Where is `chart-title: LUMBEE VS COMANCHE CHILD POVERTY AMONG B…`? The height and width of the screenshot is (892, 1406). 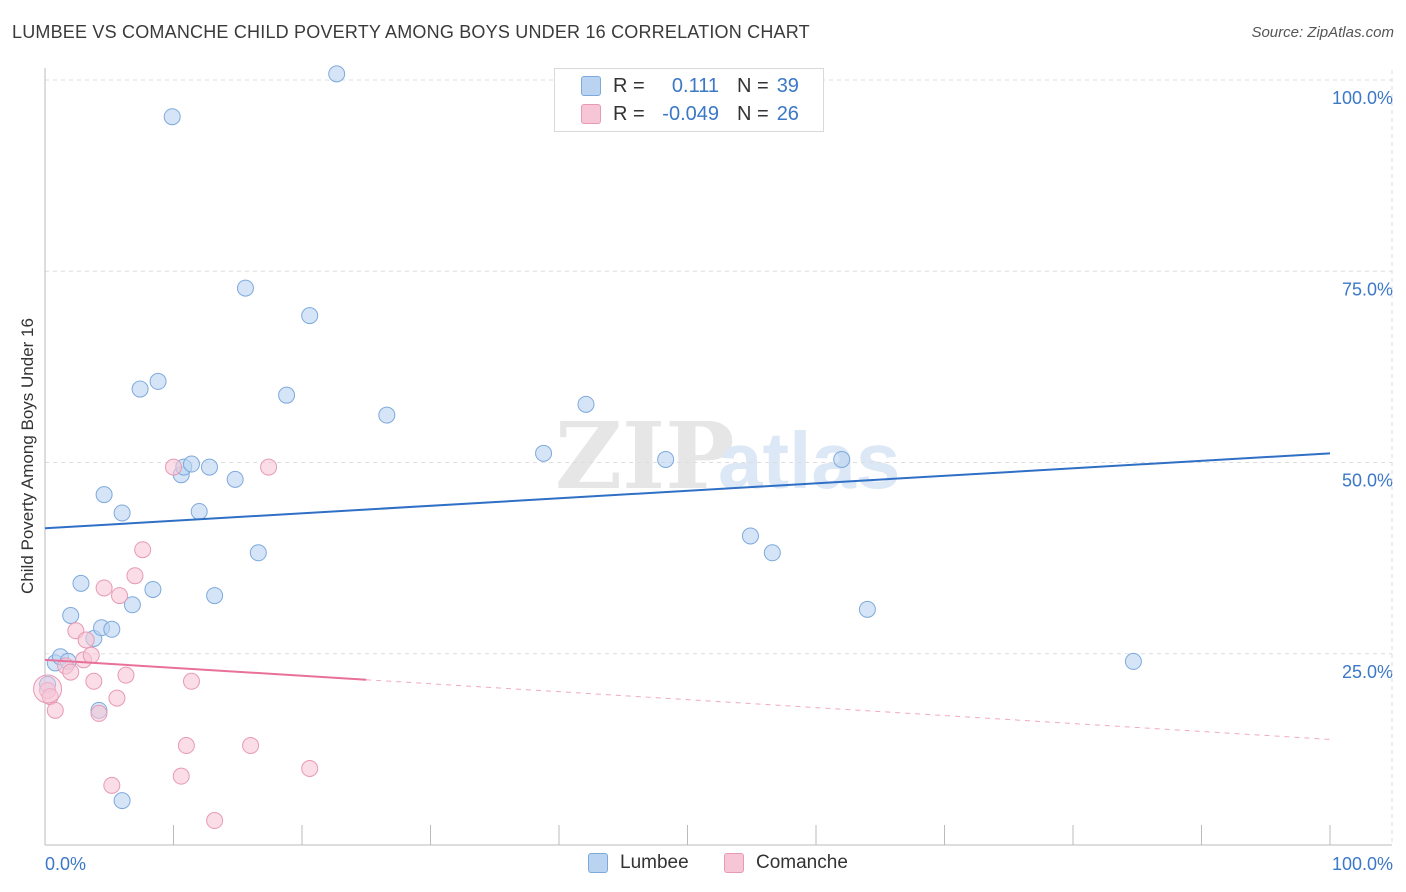
chart-title: LUMBEE VS COMANCHE CHILD POVERTY AMONG B… is located at coordinates (411, 32).